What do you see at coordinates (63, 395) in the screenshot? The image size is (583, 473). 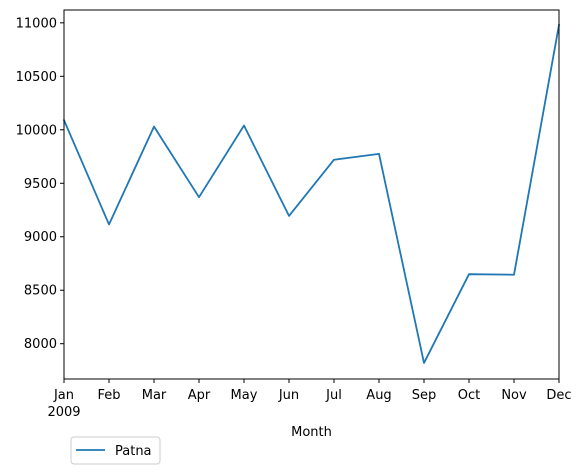 I see `x-tick-label: Jan` at bounding box center [63, 395].